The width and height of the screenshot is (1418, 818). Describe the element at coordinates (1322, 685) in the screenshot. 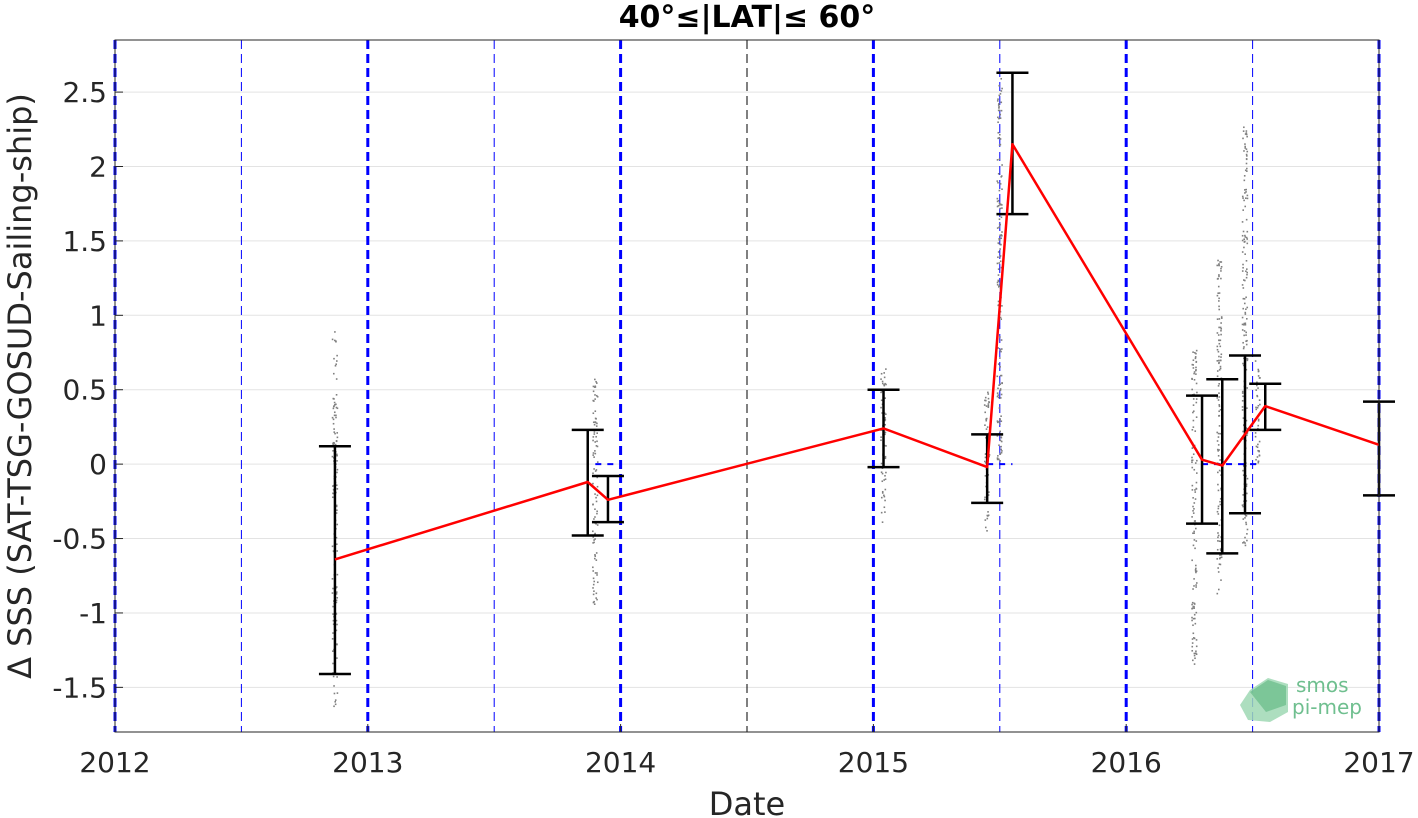

I see `logo-text-smos: smos` at that location.